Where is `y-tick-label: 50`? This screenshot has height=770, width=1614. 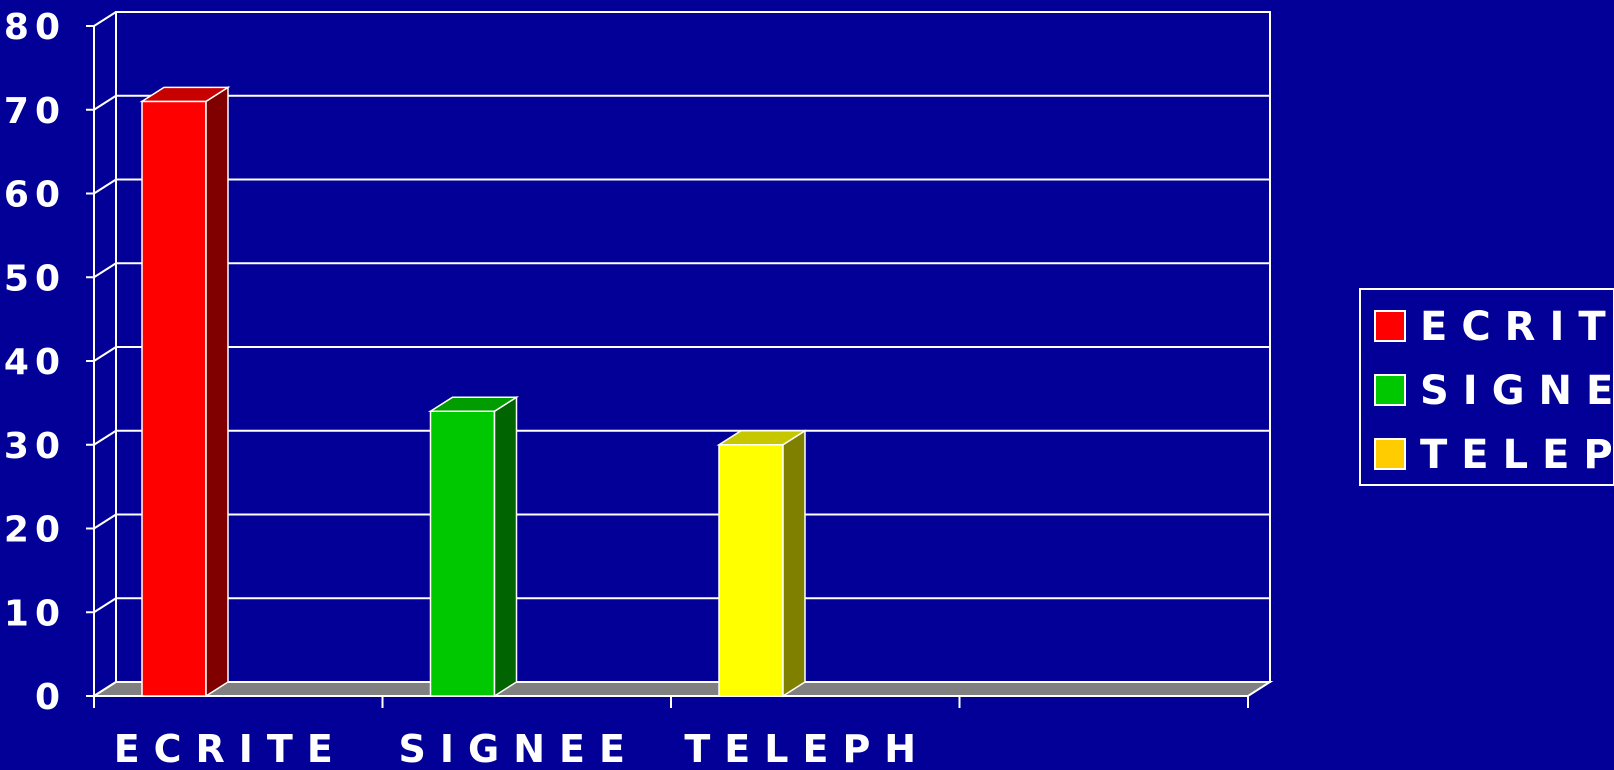
y-tick-label: 50 is located at coordinates (35, 278).